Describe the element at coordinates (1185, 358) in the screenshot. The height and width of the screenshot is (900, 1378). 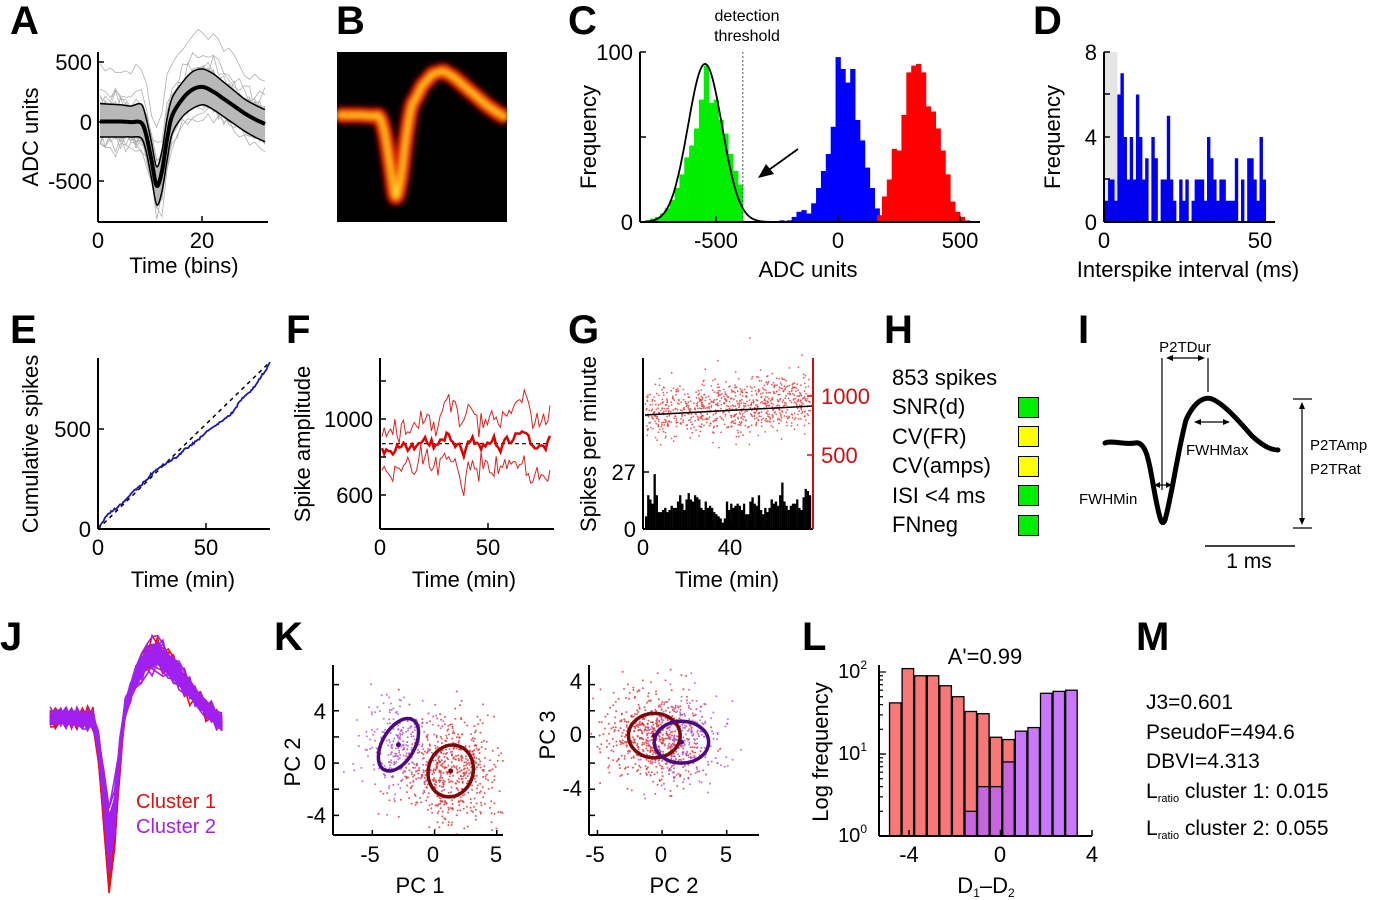
I see `double-arrow-icon` at that location.